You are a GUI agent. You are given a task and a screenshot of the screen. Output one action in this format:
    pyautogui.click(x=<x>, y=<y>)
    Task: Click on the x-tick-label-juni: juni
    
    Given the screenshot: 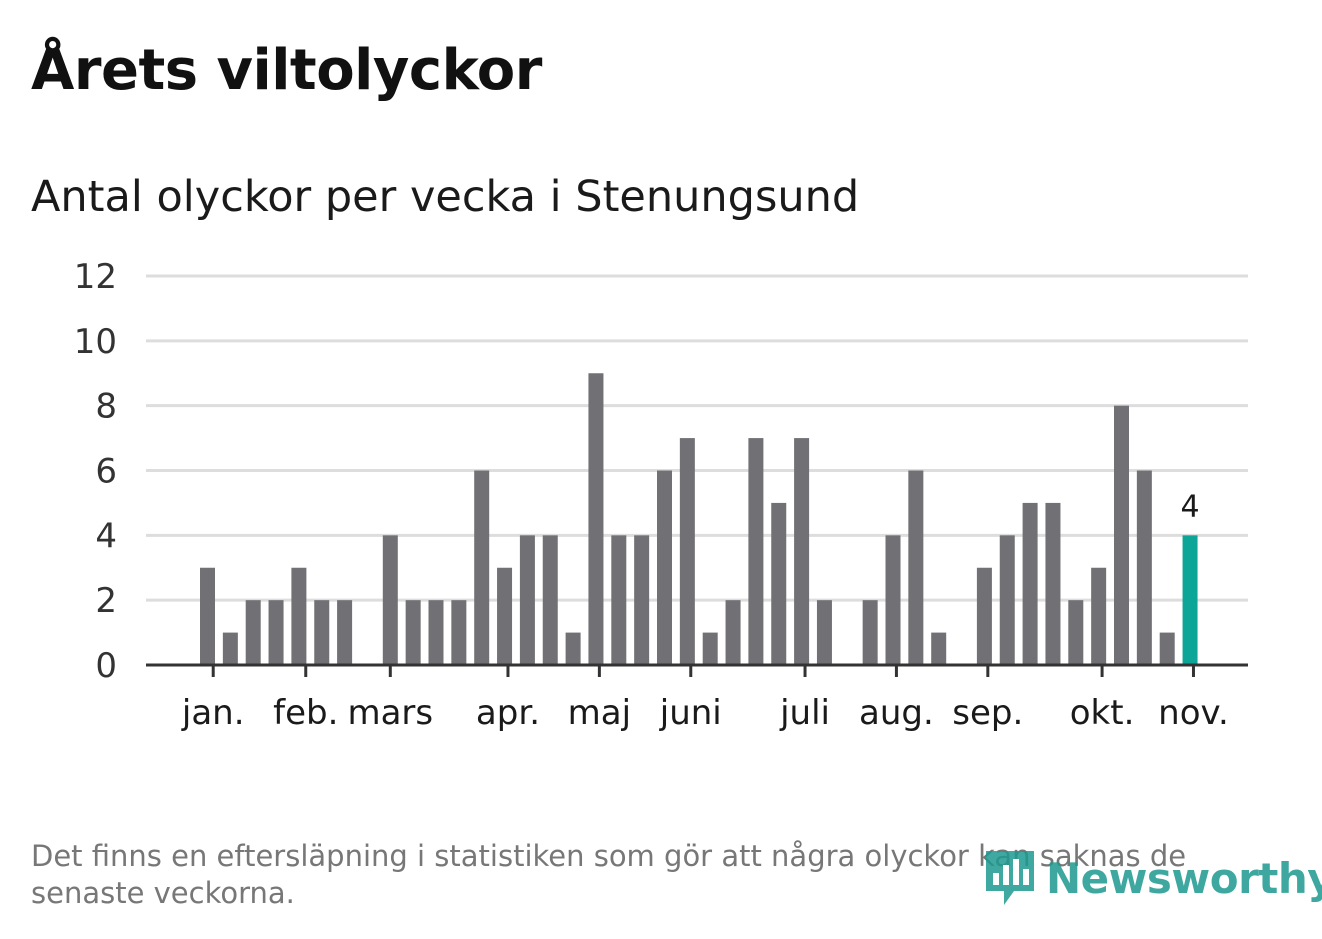 What is the action you would take?
    pyautogui.click(x=690, y=713)
    